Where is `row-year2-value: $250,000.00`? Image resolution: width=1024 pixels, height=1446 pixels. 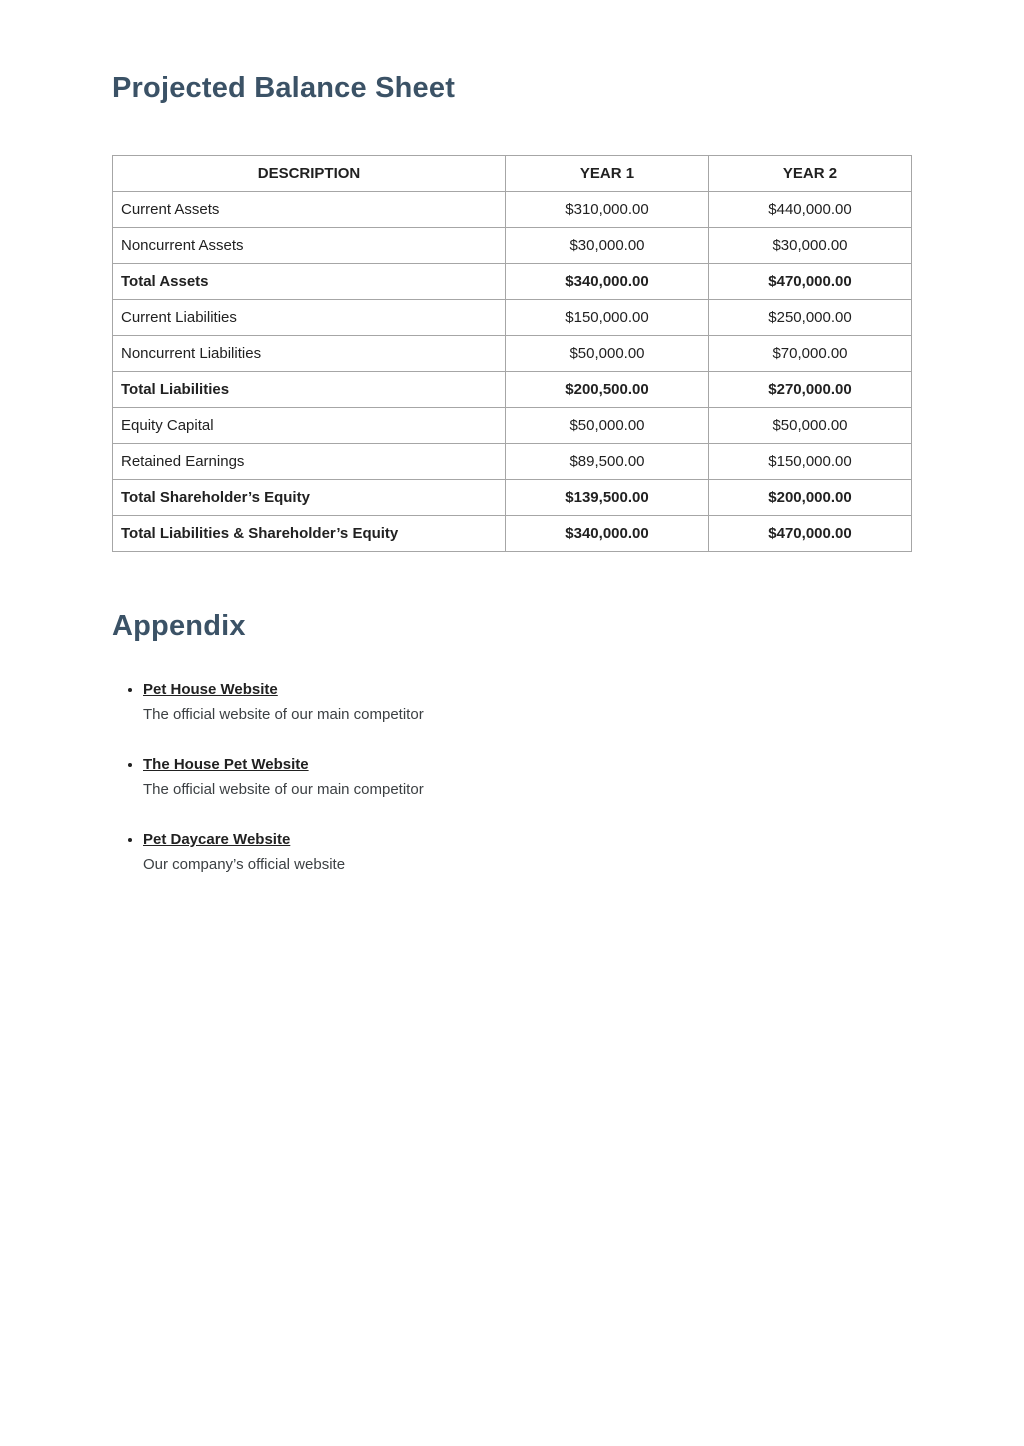
row-year2-value: $250,000.00 is located at coordinates (810, 317).